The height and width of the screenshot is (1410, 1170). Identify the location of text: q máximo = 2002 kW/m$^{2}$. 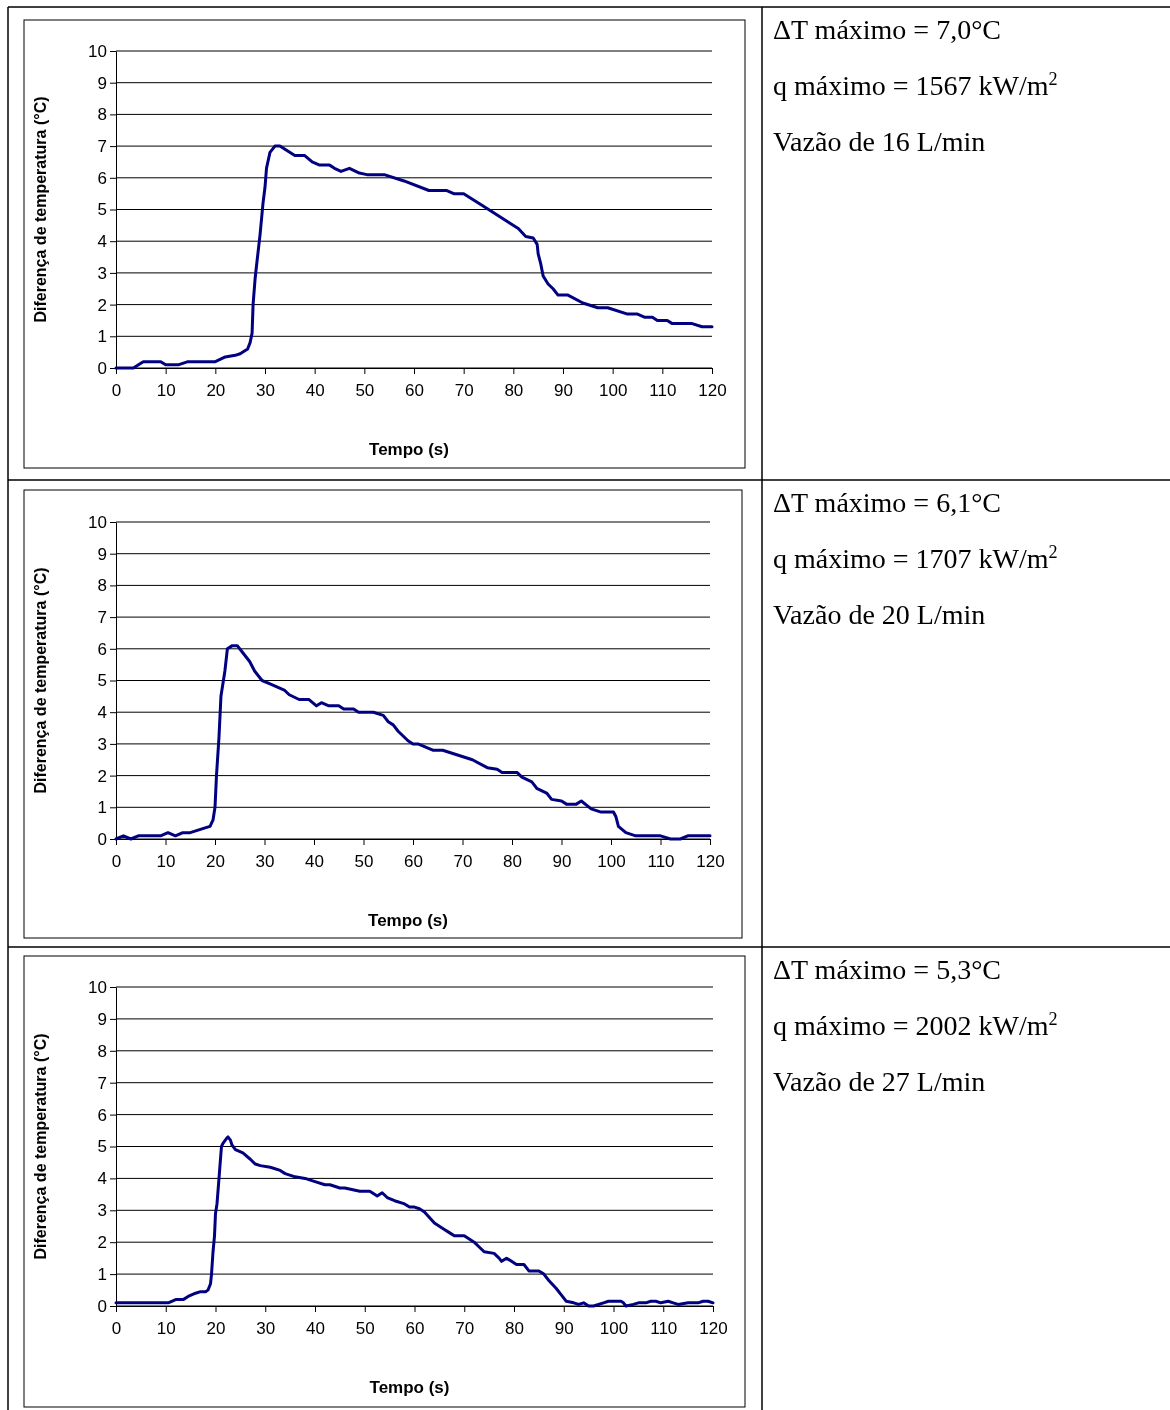
(915, 1025).